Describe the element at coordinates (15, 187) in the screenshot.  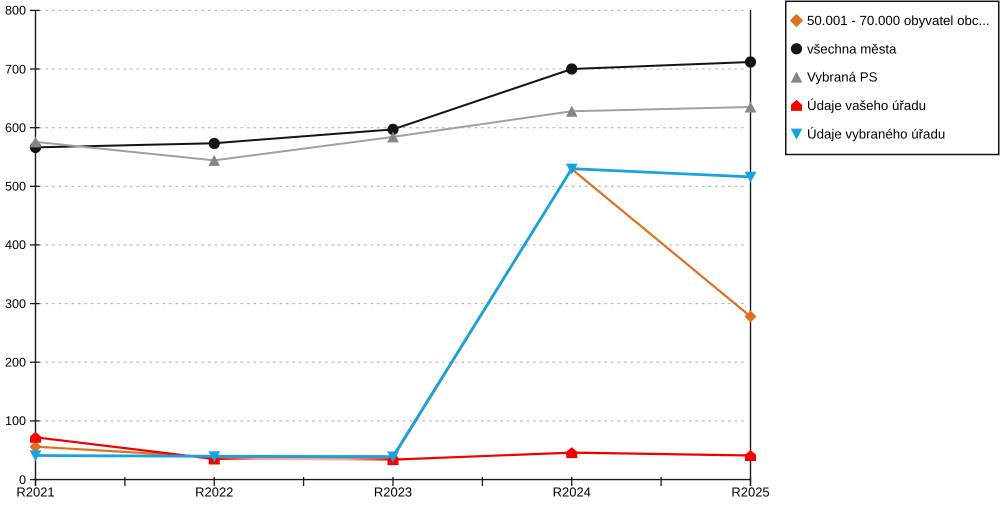
I see `svg-text: 500` at that location.